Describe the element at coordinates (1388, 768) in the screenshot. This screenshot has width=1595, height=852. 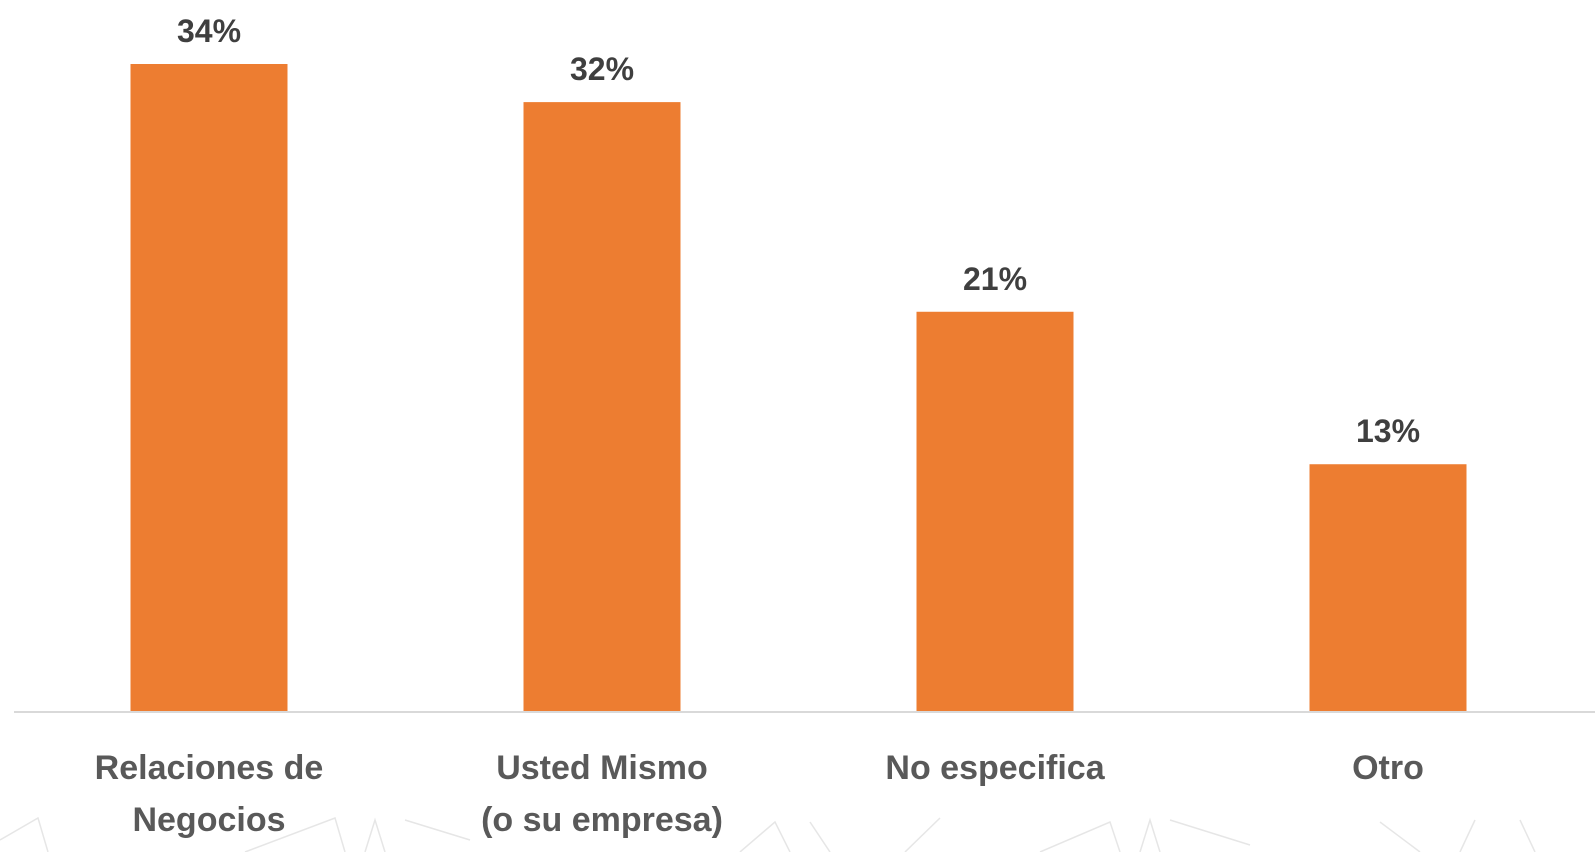
I see `category-label-4: Otro` at that location.